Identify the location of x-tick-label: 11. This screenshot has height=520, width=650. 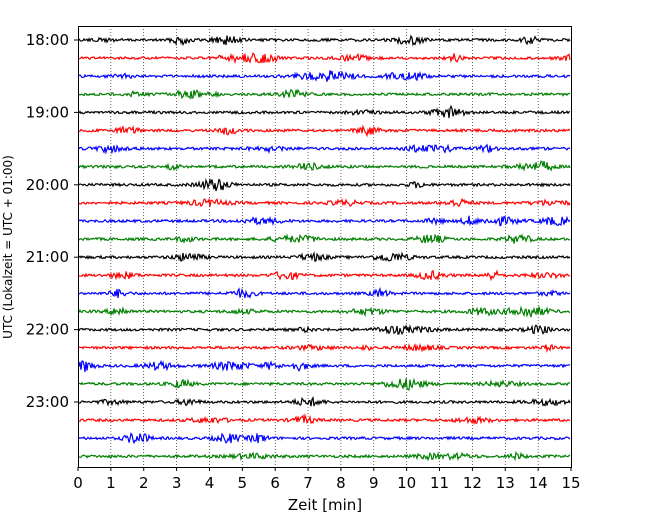
(439, 483).